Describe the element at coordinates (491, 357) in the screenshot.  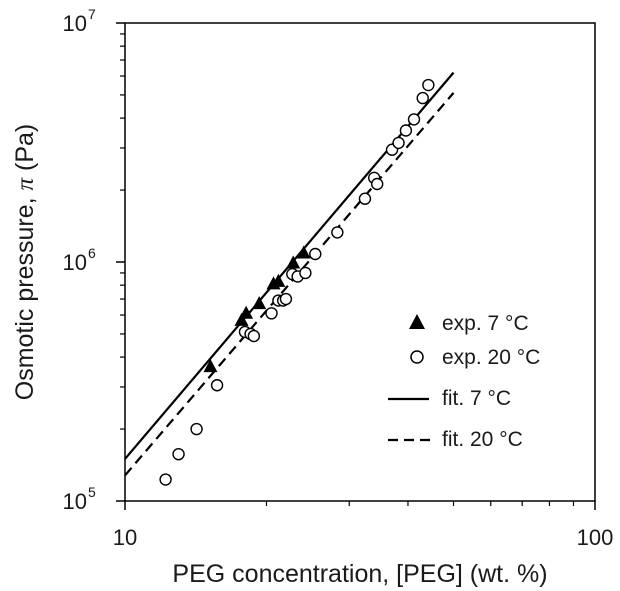
I see `legend-label-exp-20c: exp. 20 °C` at that location.